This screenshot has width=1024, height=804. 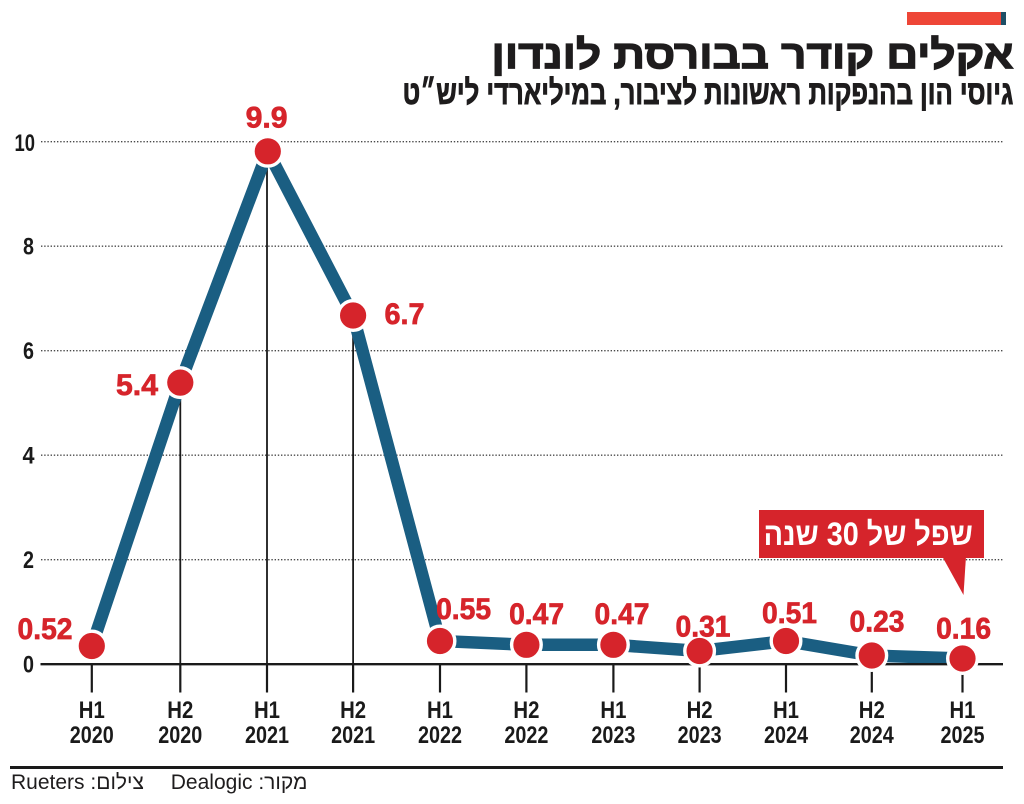 I want to click on svg-text: 0.31, so click(x=703, y=627).